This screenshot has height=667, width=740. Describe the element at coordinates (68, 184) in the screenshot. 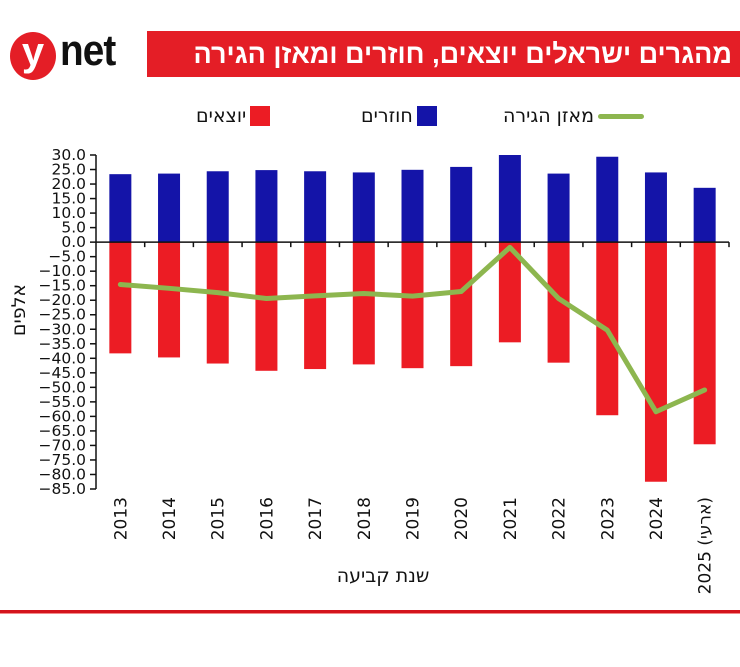

I see `y-tick-label: 20.0` at that location.